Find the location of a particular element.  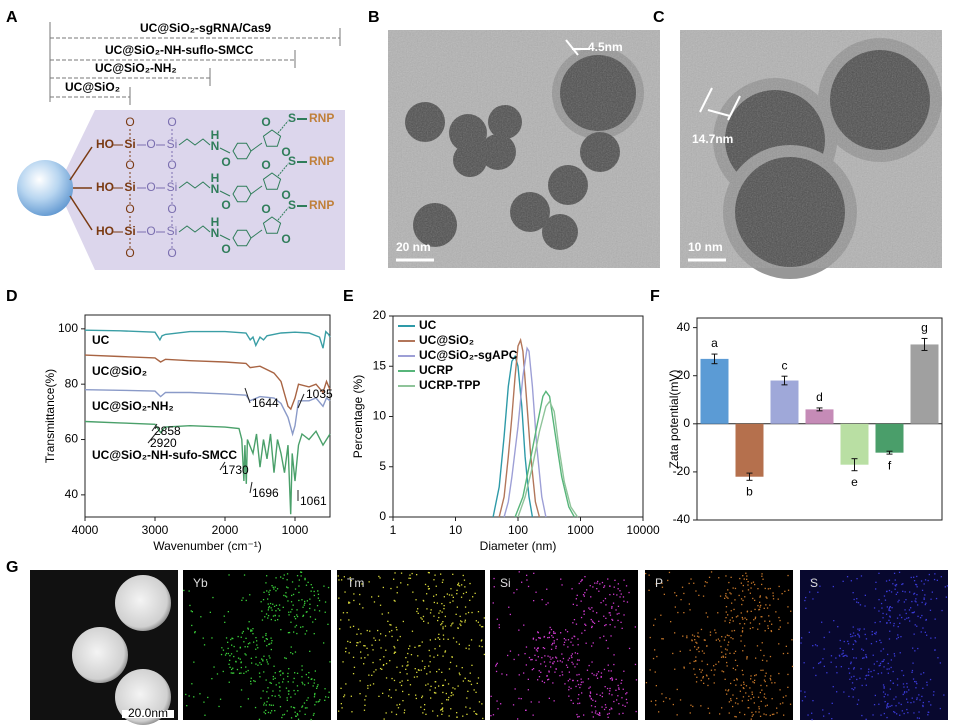

ring is located at coordinates (242, 238).